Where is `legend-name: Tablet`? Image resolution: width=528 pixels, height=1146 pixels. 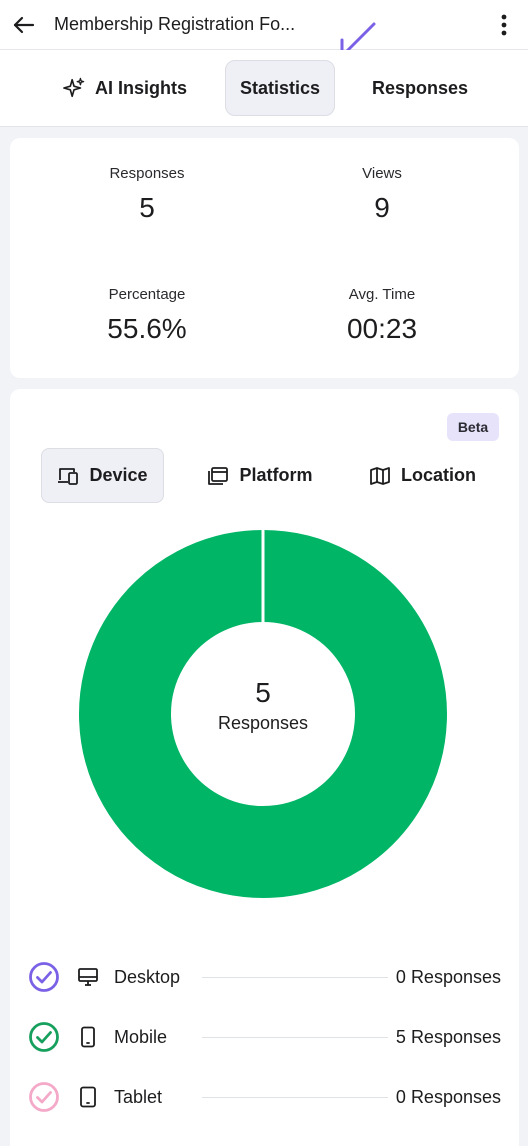 legend-name: Tablet is located at coordinates (138, 1097).